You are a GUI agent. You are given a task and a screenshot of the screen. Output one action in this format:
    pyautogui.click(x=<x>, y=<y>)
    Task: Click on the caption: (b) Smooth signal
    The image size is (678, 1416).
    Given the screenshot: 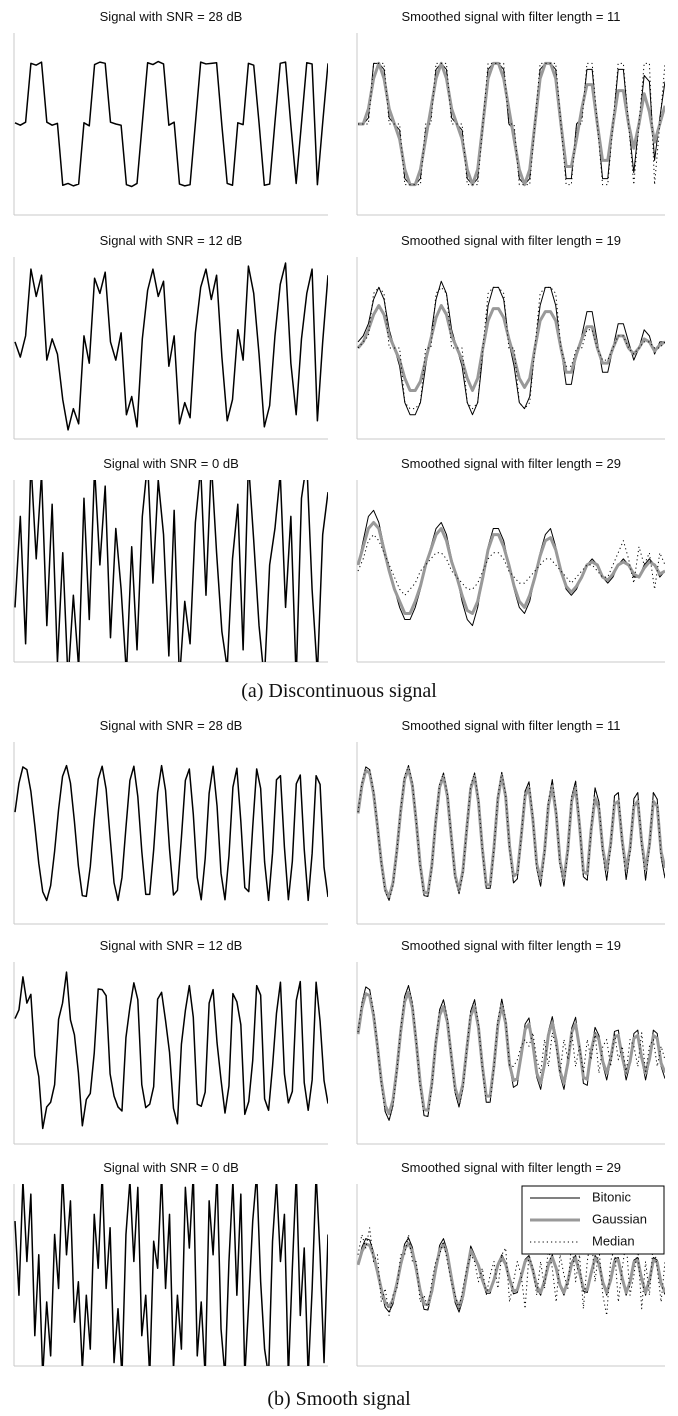 What is the action you would take?
    pyautogui.click(x=339, y=1399)
    